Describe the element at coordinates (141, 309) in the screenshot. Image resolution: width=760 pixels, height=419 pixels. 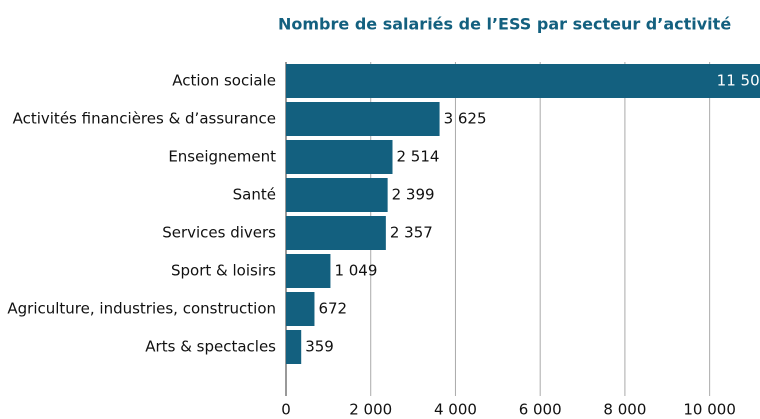
I see `y-tick-label: Agriculture, industries, construction` at that location.